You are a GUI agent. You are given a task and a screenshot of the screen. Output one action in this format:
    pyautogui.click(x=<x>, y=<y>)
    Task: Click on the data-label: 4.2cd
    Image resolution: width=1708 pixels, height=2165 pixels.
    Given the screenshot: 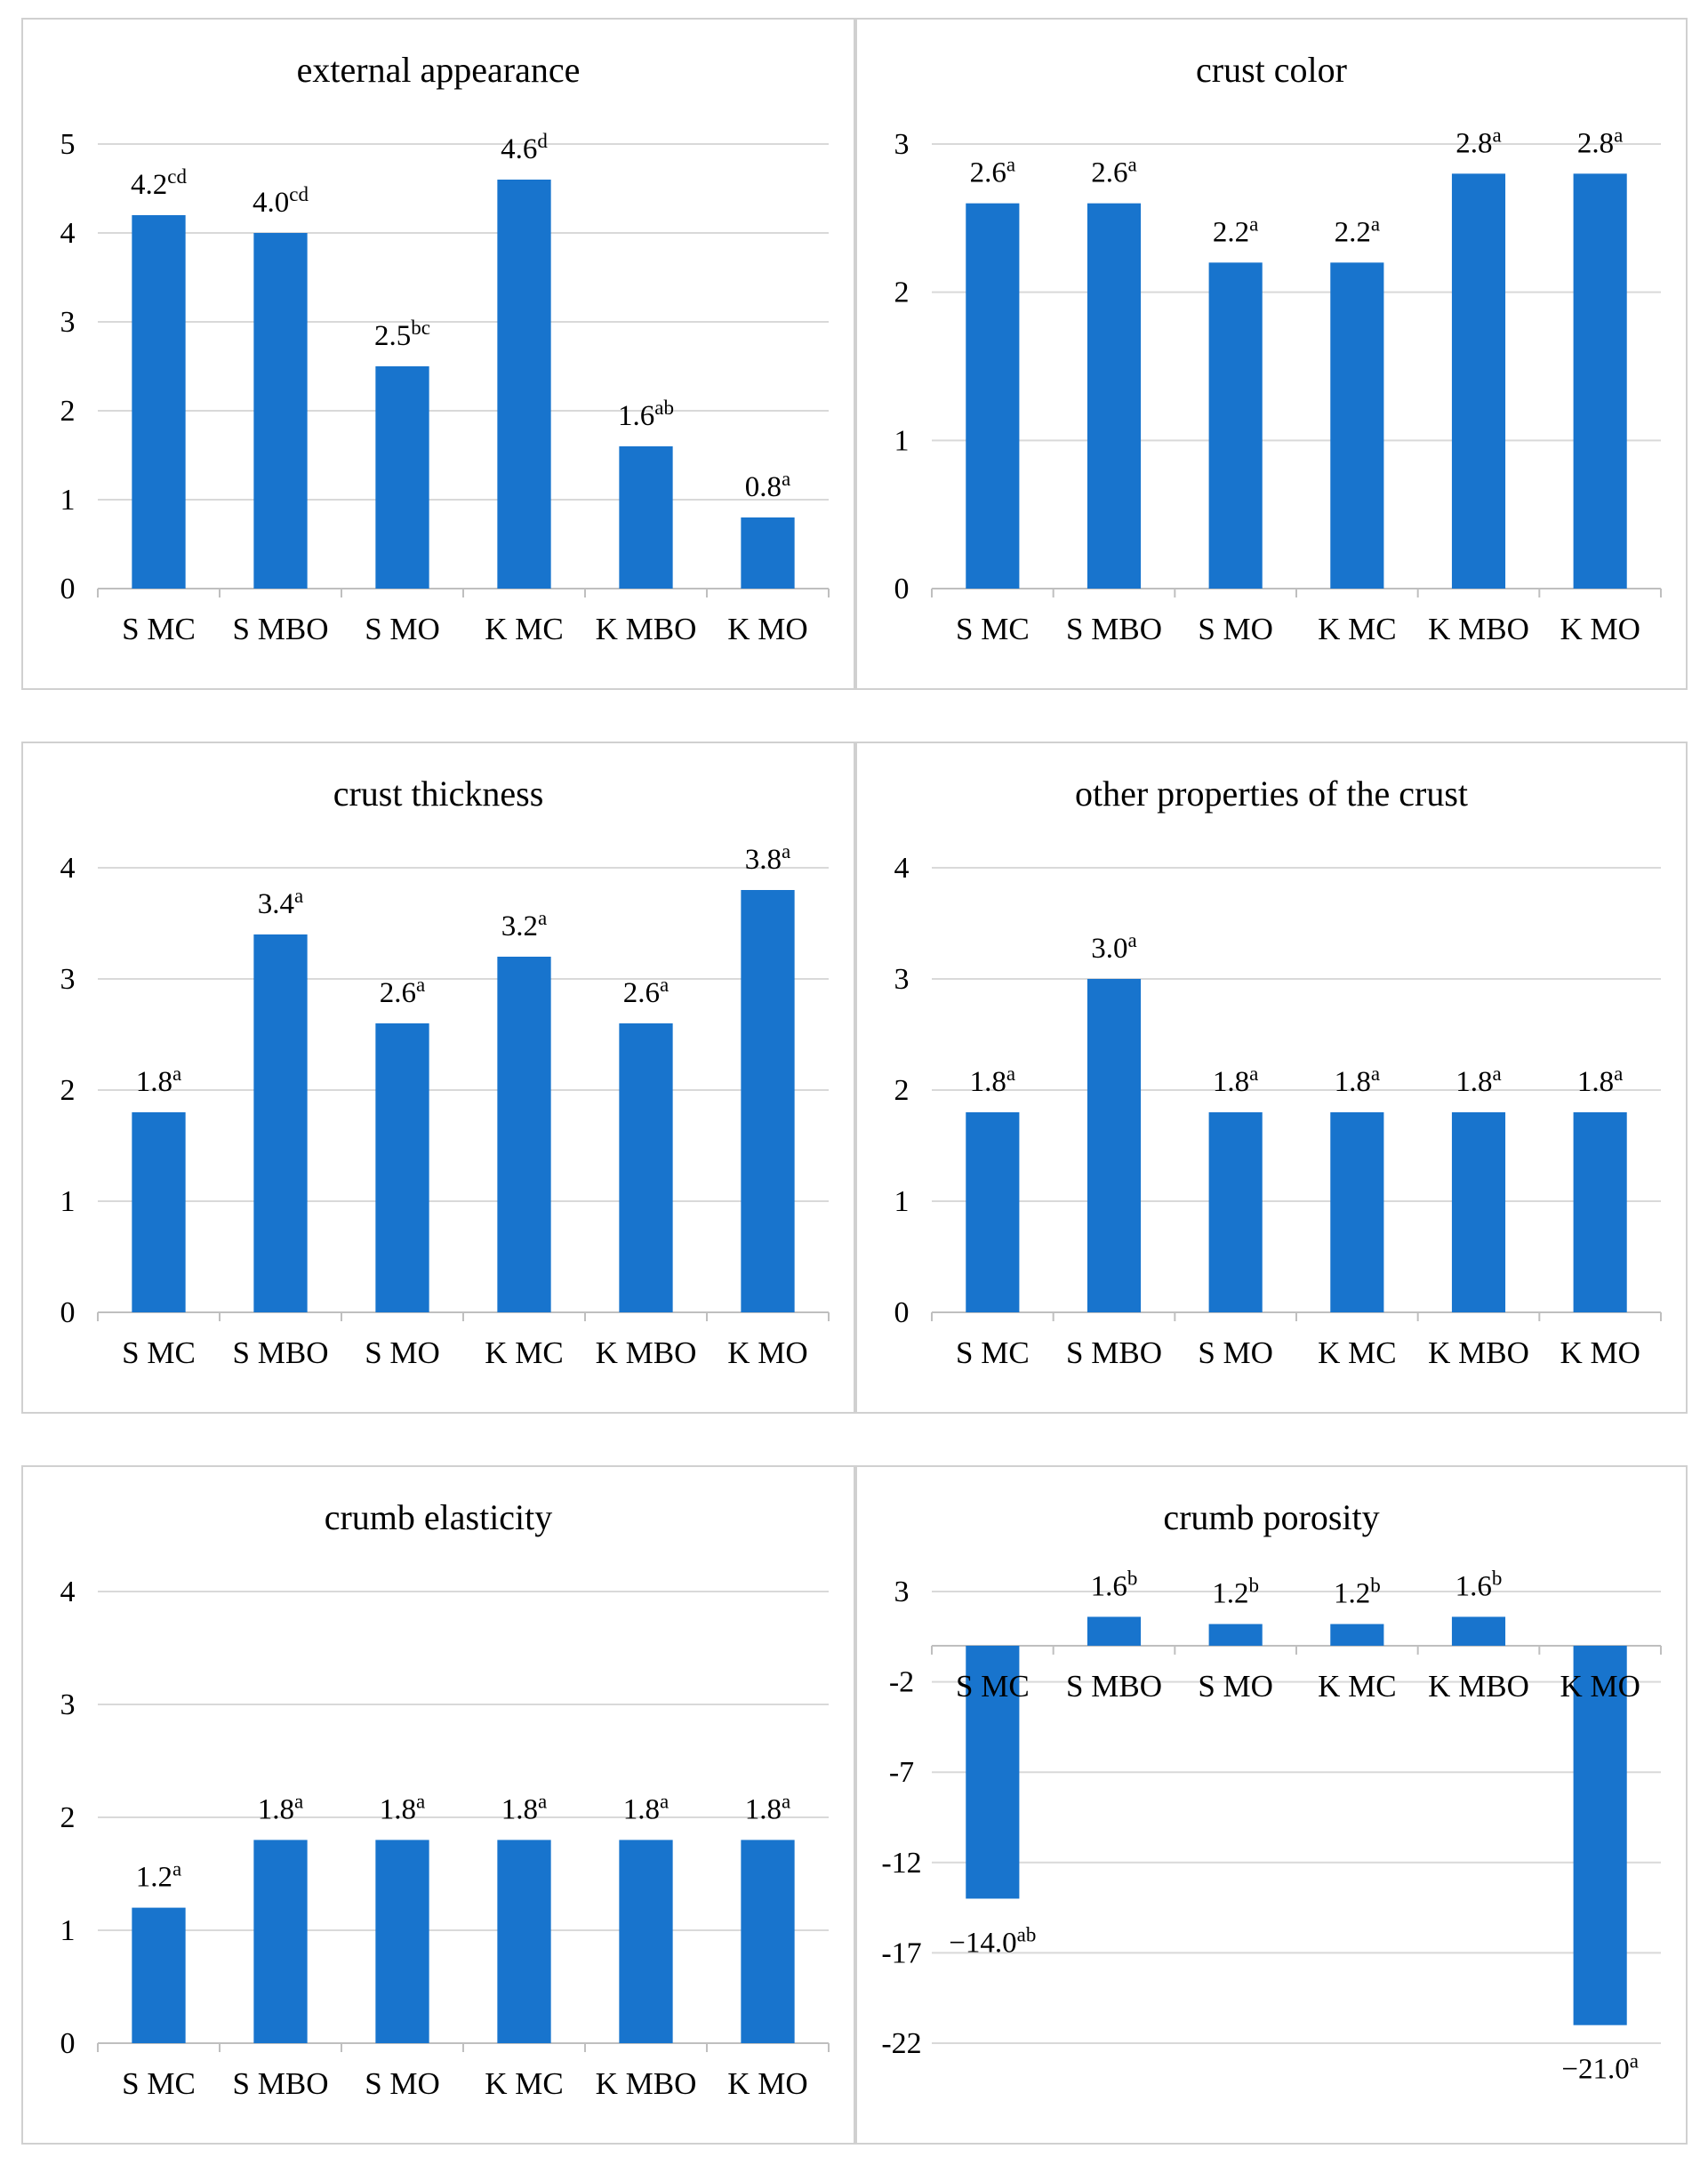 What is the action you would take?
    pyautogui.click(x=159, y=183)
    